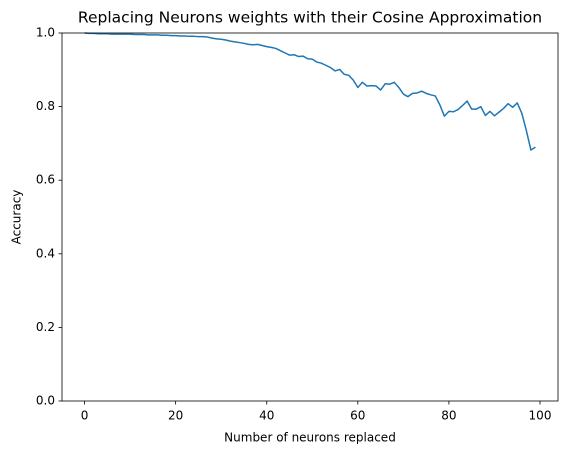  What do you see at coordinates (45, 180) in the screenshot?
I see `y-tick-label: 0.6` at bounding box center [45, 180].